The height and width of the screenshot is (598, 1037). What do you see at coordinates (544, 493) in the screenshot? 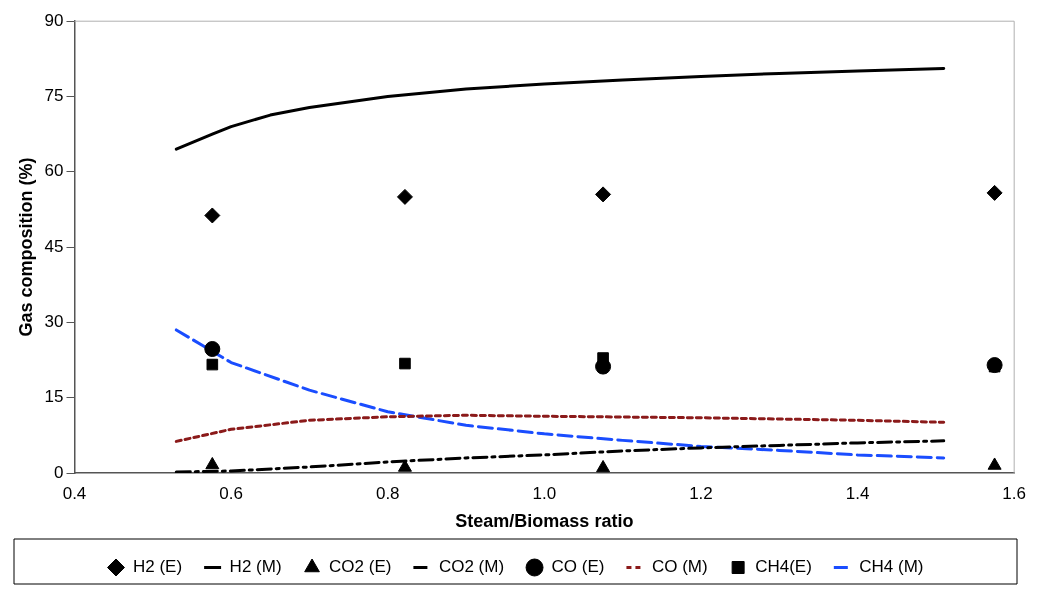
I see `x-tick-label: 1.0` at bounding box center [544, 493].